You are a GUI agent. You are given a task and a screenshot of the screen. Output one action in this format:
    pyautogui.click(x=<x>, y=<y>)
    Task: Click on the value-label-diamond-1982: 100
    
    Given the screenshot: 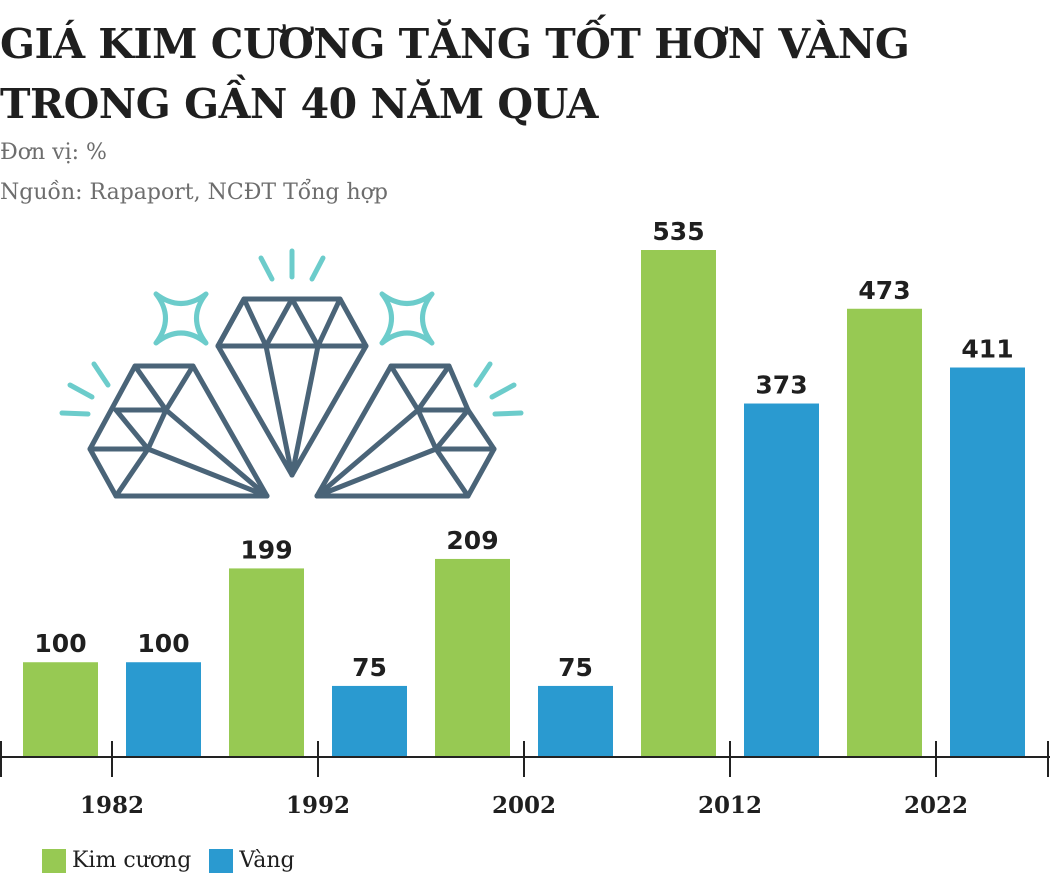 What is the action you would take?
    pyautogui.click(x=60, y=643)
    